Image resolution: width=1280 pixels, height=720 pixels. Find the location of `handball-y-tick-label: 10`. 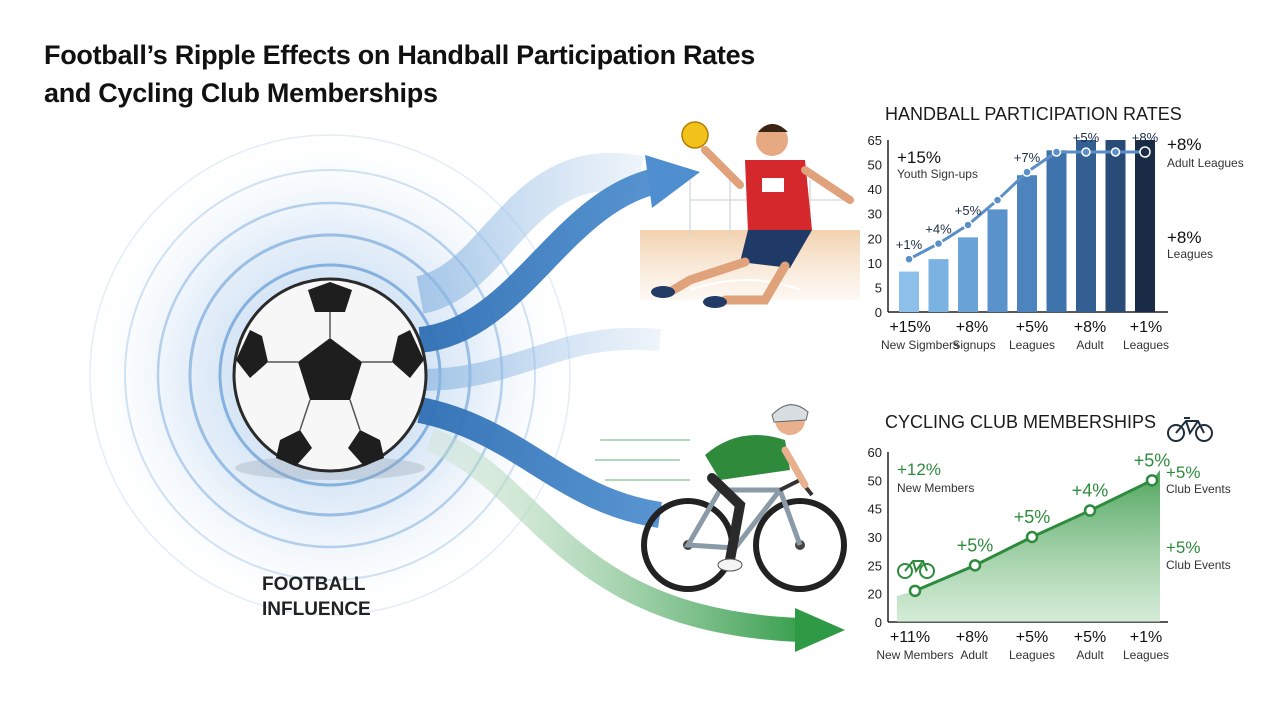

handball-y-tick-label: 10 is located at coordinates (875, 263).